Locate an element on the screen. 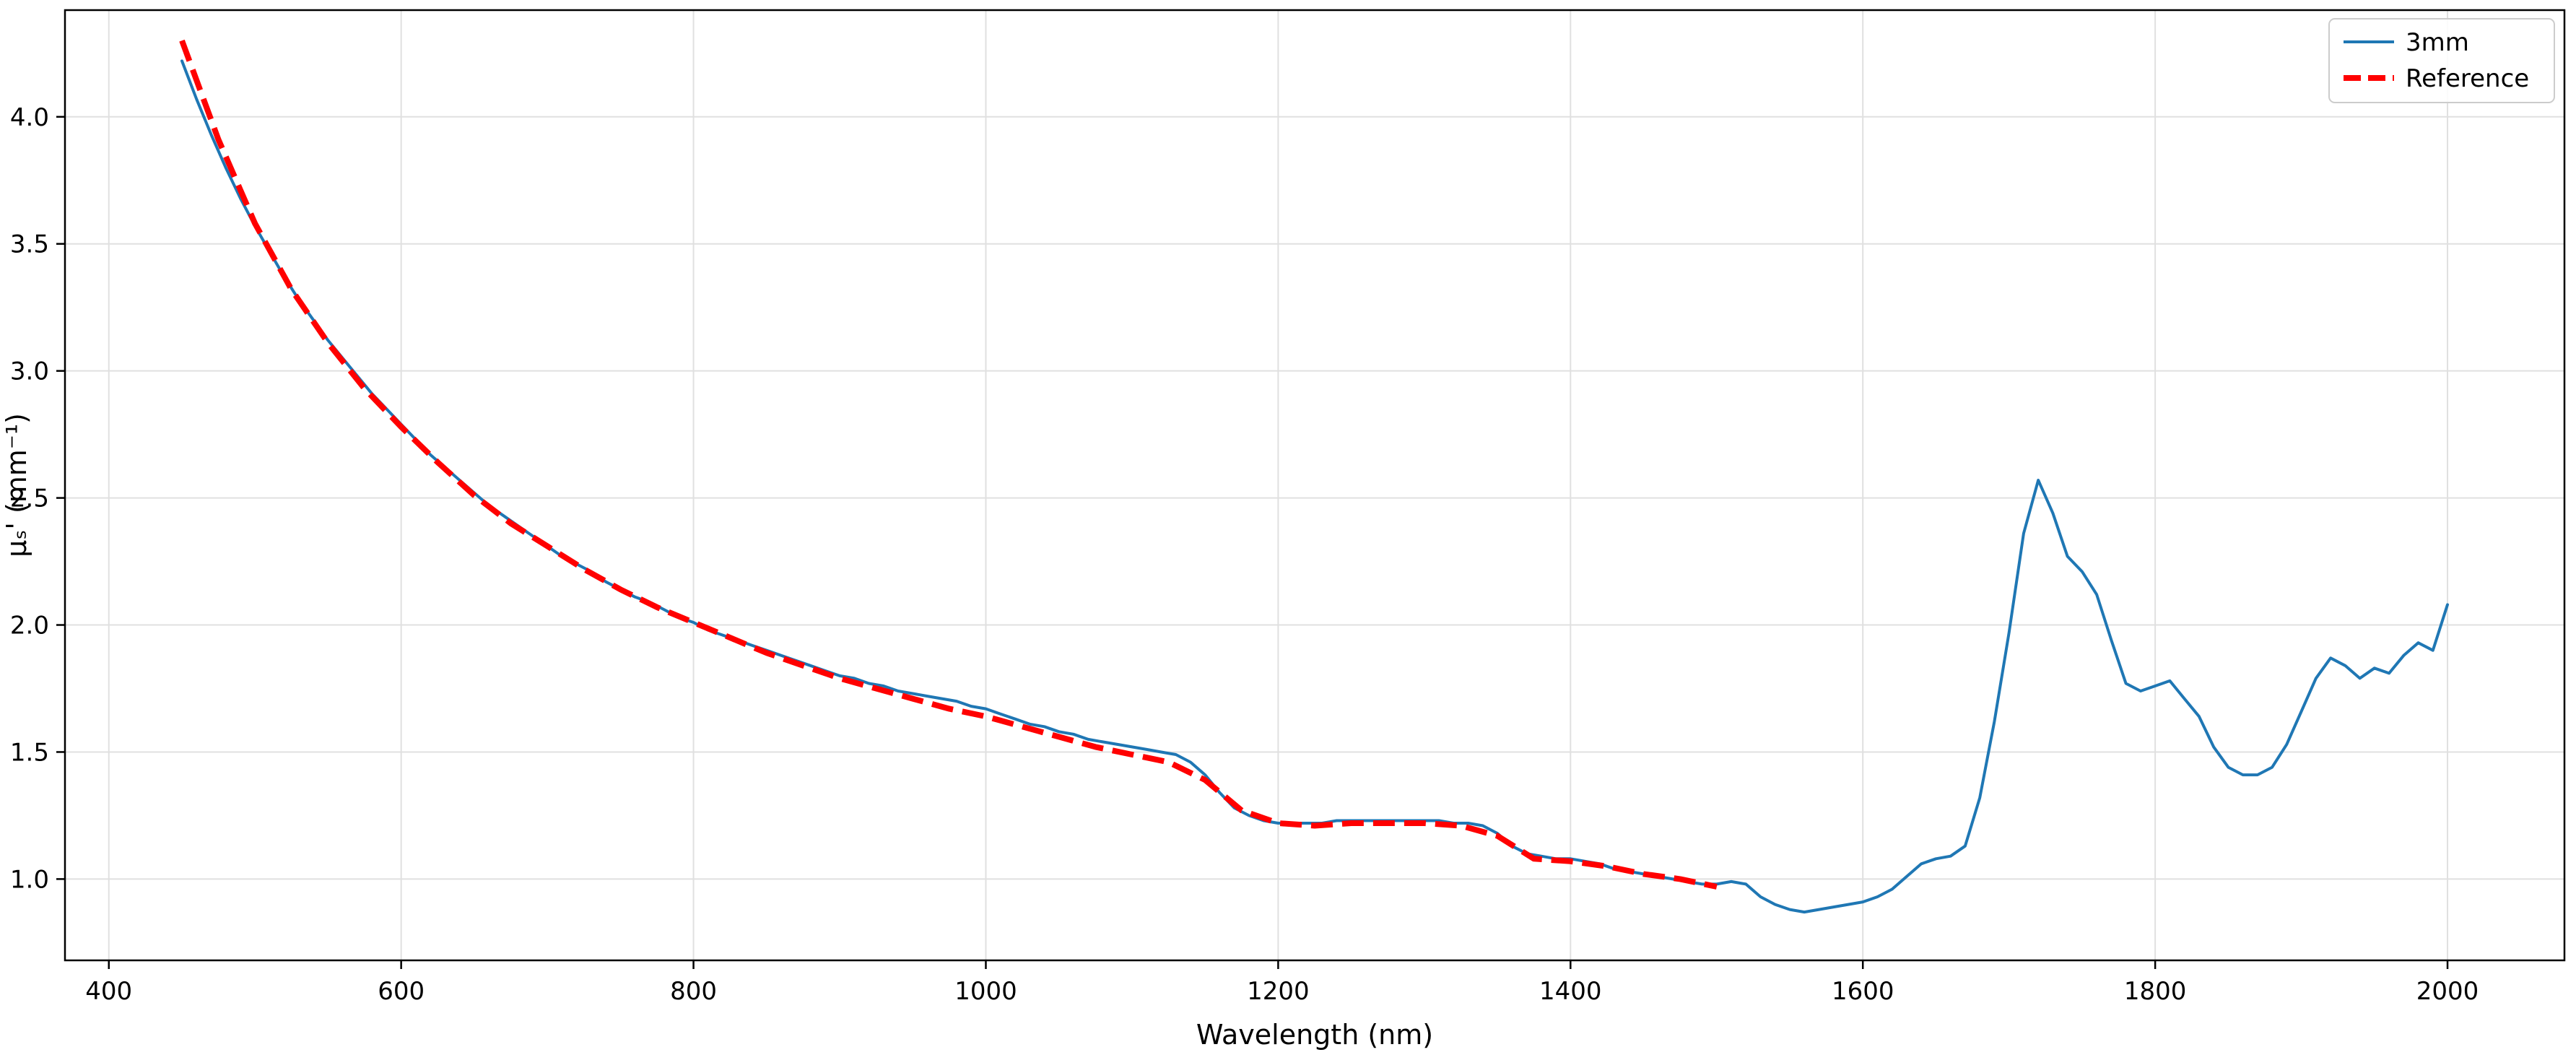 This screenshot has width=2576, height=1060. x-tick-label: 800 is located at coordinates (693, 991).